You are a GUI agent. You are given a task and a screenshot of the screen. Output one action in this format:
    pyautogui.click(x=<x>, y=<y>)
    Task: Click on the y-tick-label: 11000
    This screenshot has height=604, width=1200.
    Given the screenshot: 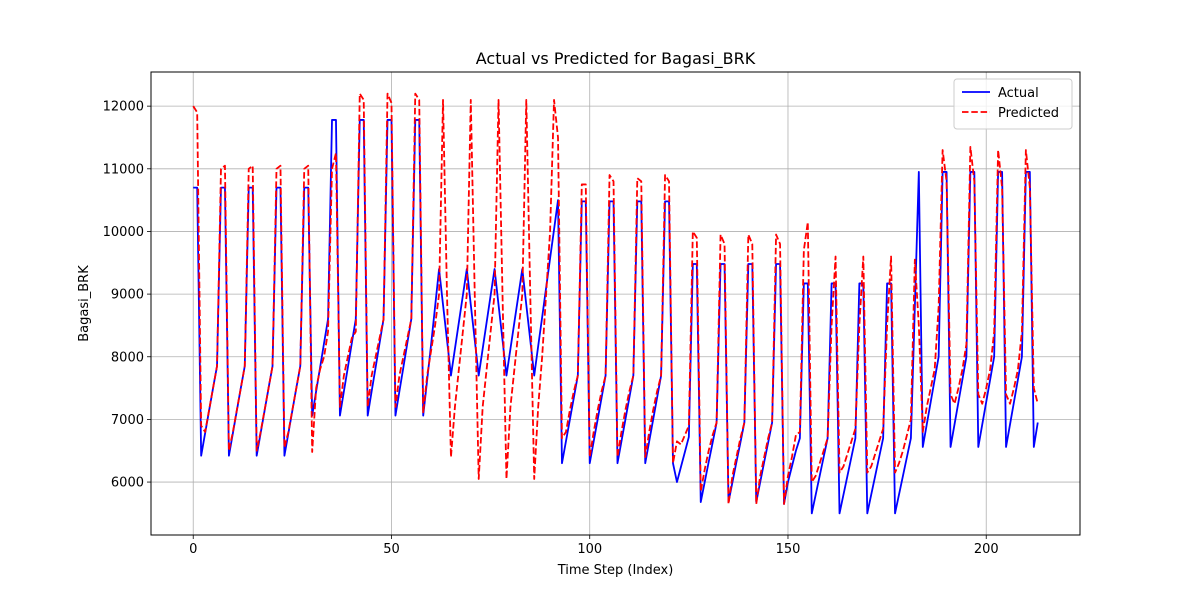 What is the action you would take?
    pyautogui.click(x=123, y=169)
    